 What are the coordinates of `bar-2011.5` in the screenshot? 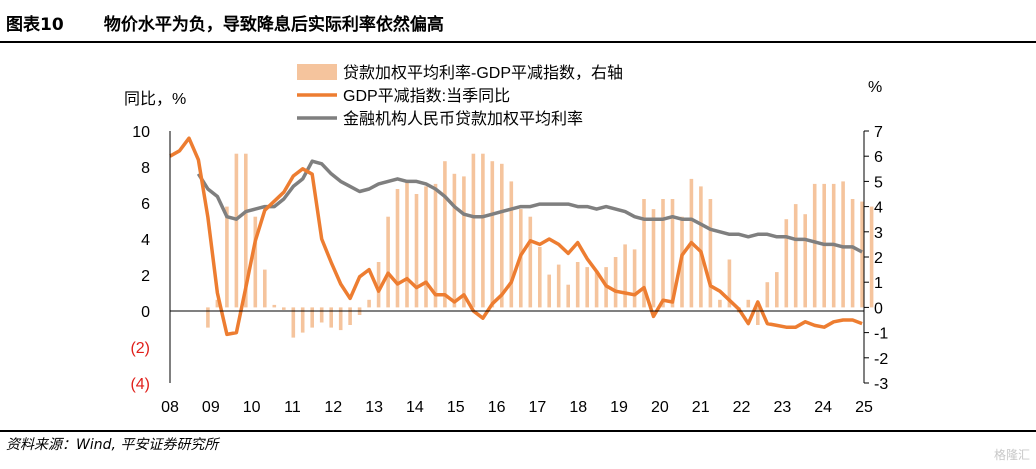 It's located at (302, 320).